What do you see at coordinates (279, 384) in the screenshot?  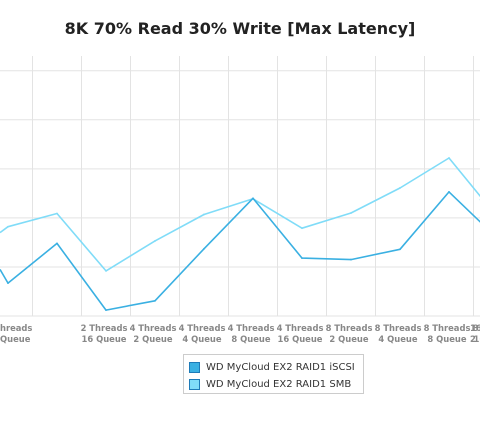 I see `legend-label-smb: WD MyCloud EX2 RAID1 SMB` at bounding box center [279, 384].